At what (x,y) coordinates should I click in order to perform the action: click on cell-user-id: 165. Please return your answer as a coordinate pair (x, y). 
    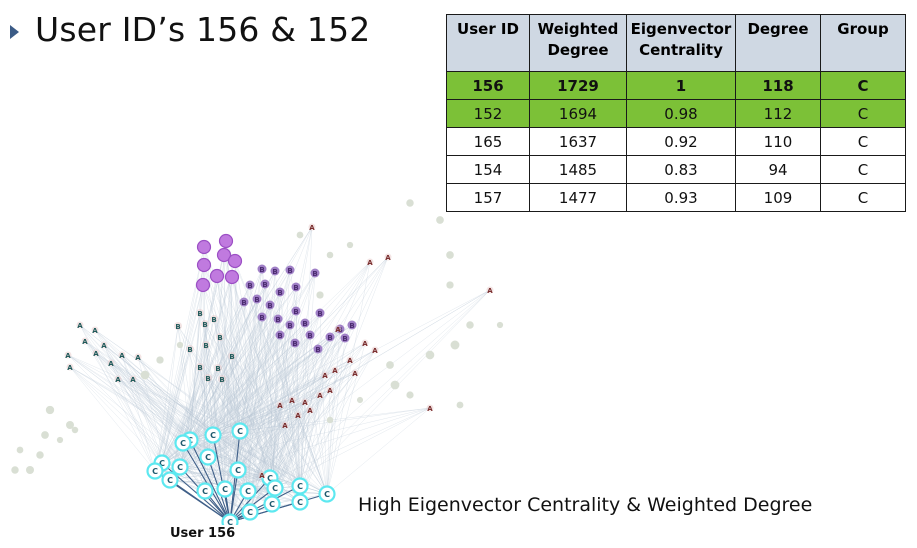
    Looking at the image, I should click on (488, 141).